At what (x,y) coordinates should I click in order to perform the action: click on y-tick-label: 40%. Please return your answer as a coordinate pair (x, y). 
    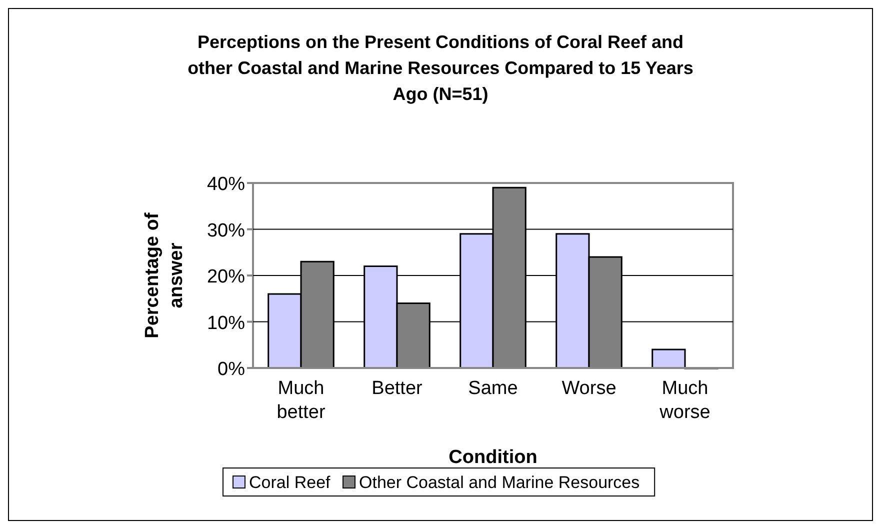
    Looking at the image, I should click on (226, 184).